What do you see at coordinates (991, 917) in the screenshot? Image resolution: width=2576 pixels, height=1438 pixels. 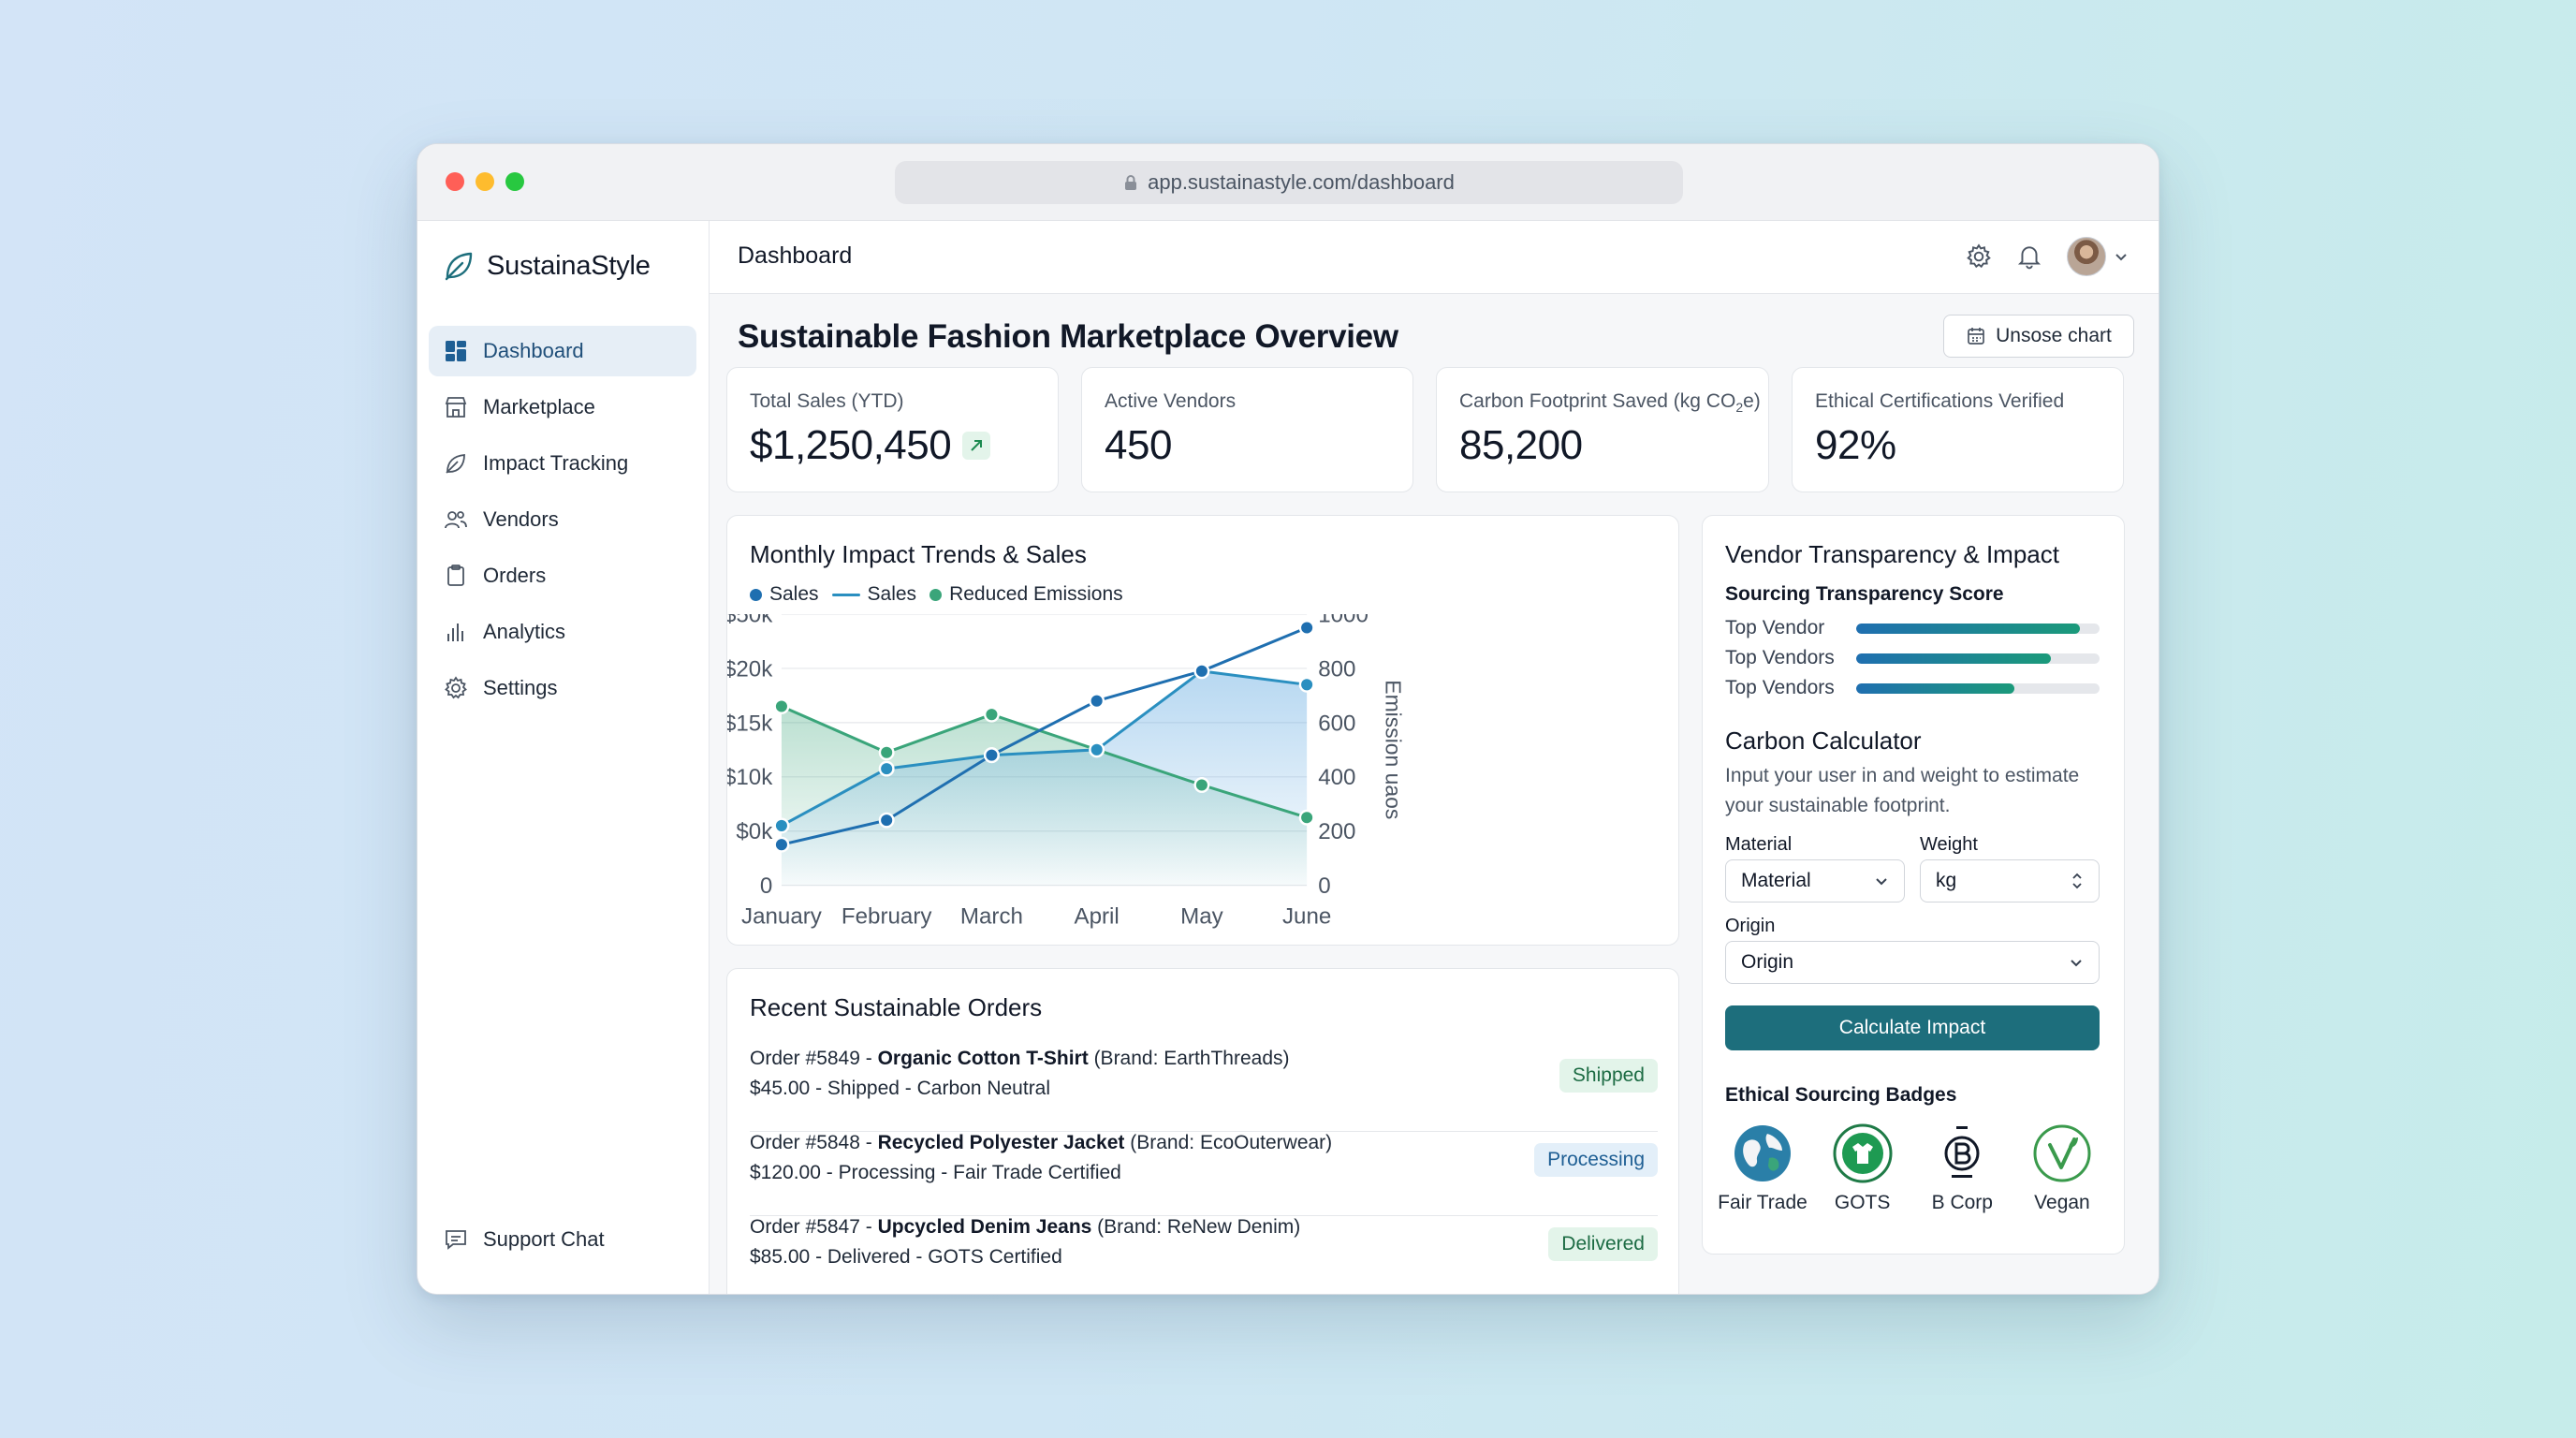 I see `x-tick-label: March` at bounding box center [991, 917].